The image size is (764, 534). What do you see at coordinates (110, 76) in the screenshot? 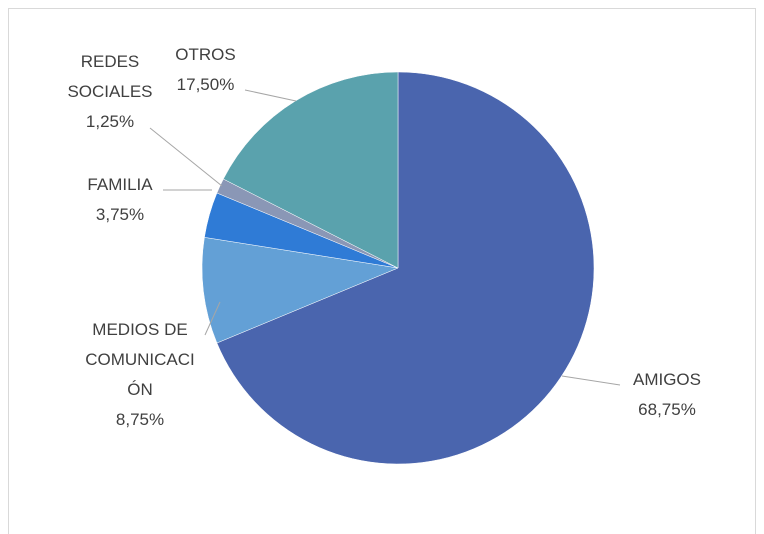
I see `category-label: REDES SOCIALES` at bounding box center [110, 76].